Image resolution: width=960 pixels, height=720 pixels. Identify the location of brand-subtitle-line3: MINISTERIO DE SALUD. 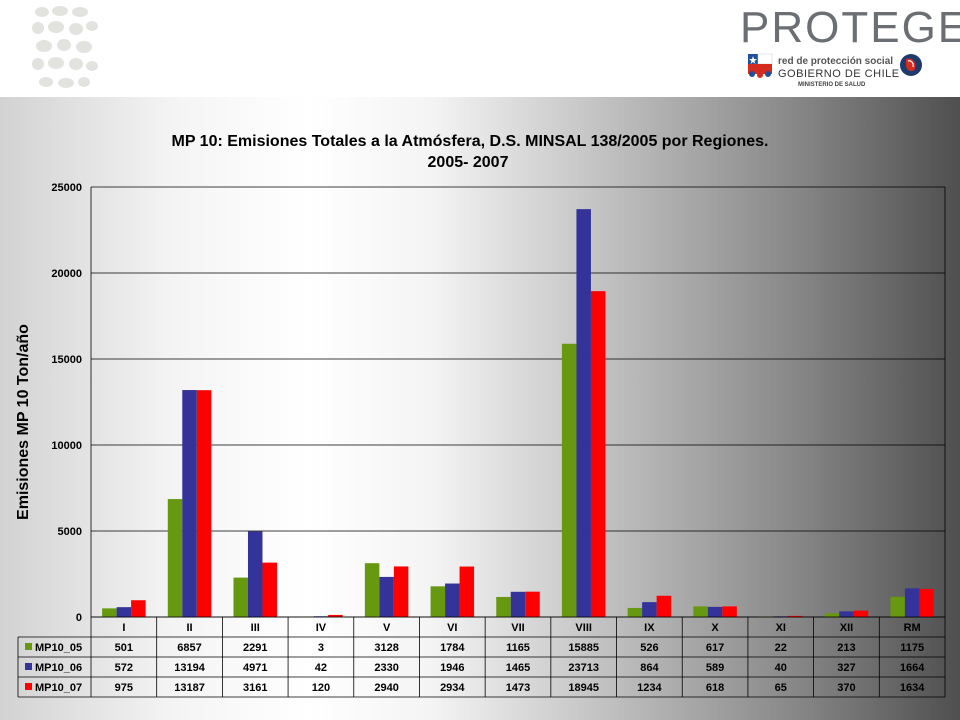
(832, 85).